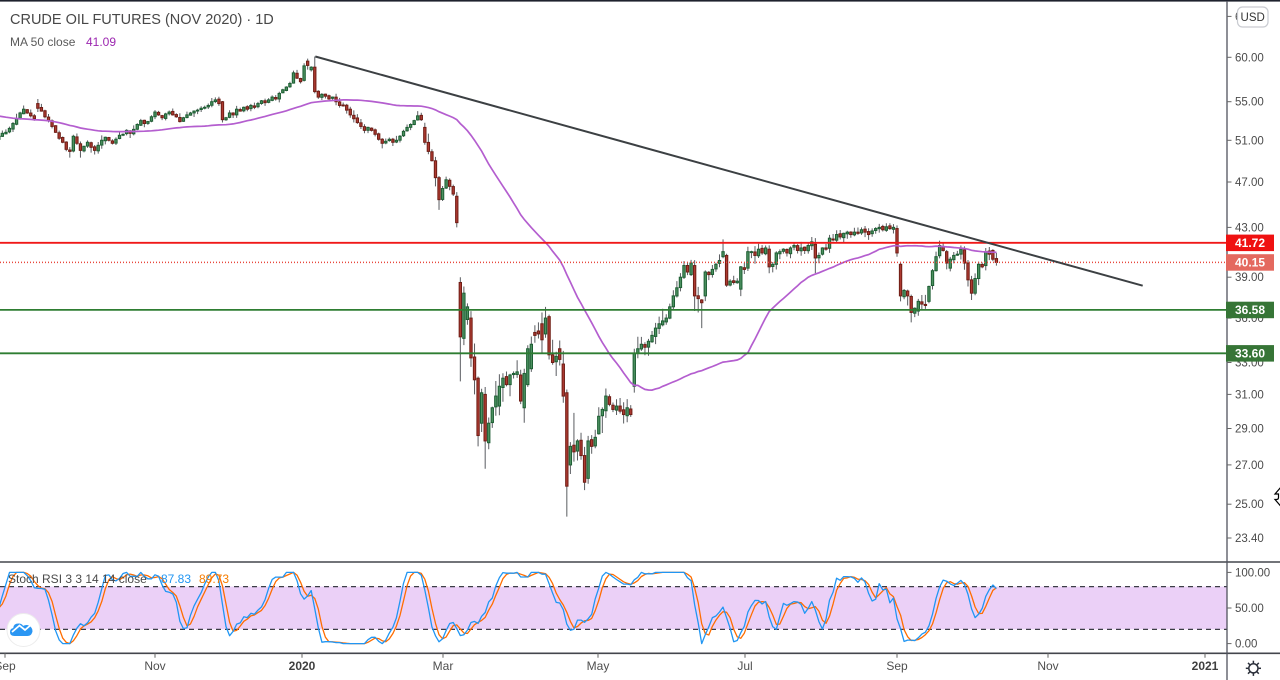  I want to click on svg-text: 23.40, so click(1249, 539).